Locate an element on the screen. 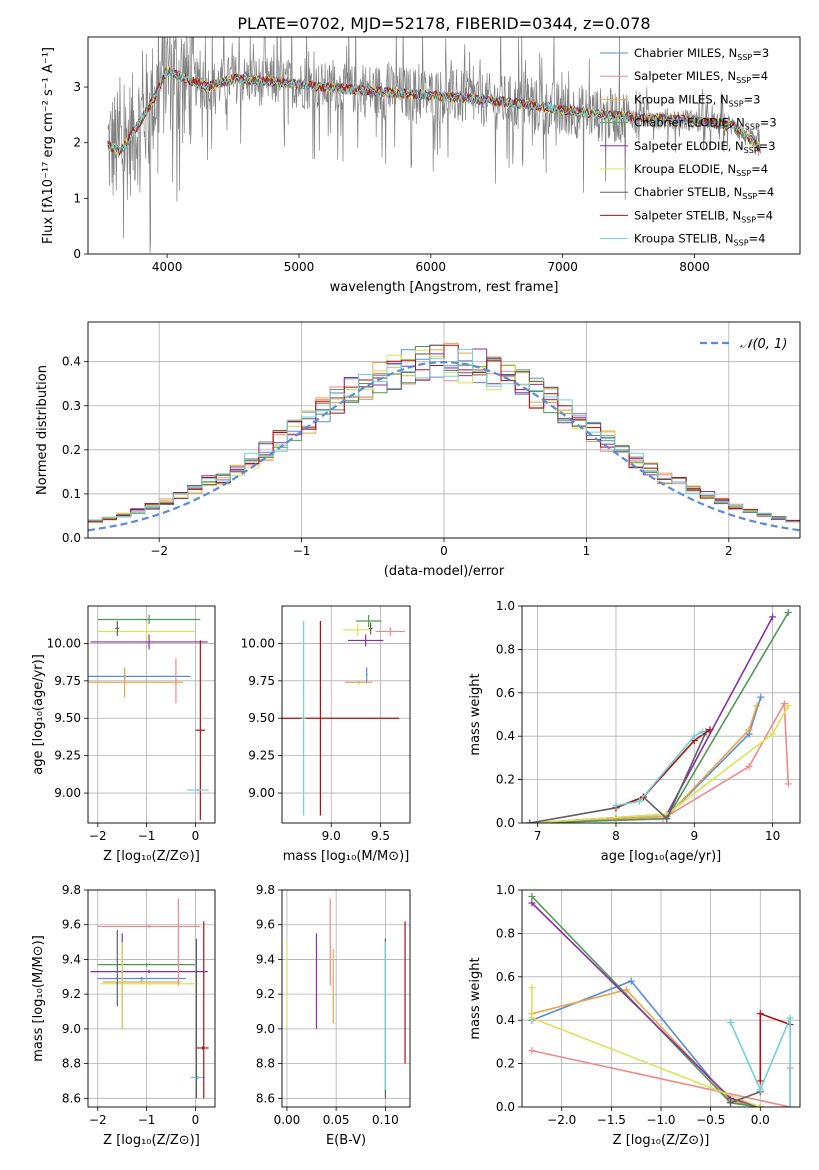 This screenshot has width=819, height=1170. x-tick-label: 4000 is located at coordinates (167, 267).